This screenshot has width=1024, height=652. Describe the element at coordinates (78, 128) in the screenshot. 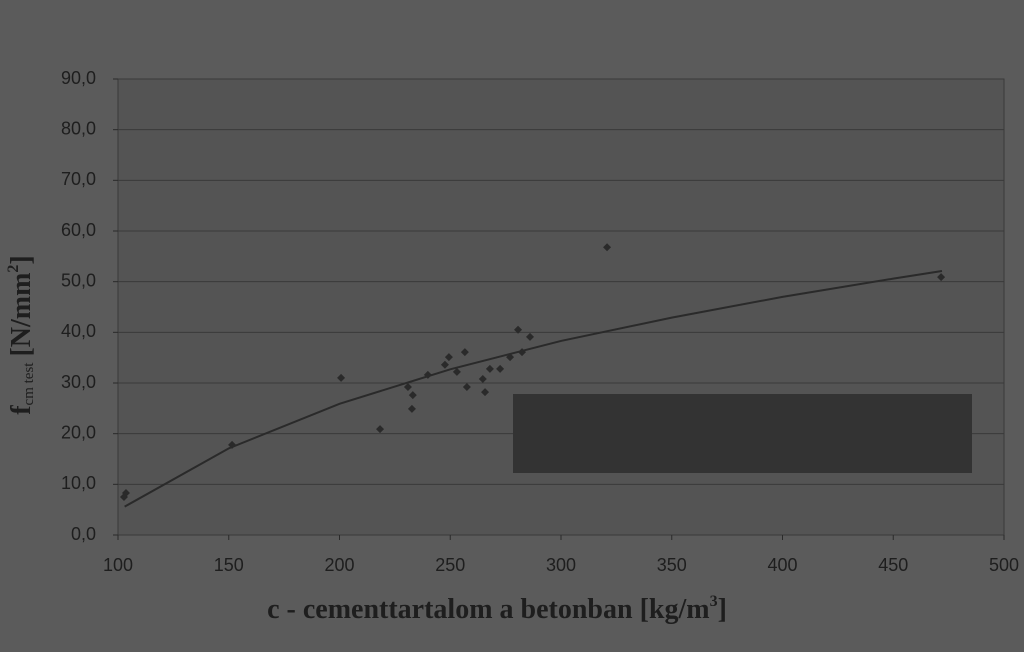

I see `y-tick-label: 80,0` at that location.